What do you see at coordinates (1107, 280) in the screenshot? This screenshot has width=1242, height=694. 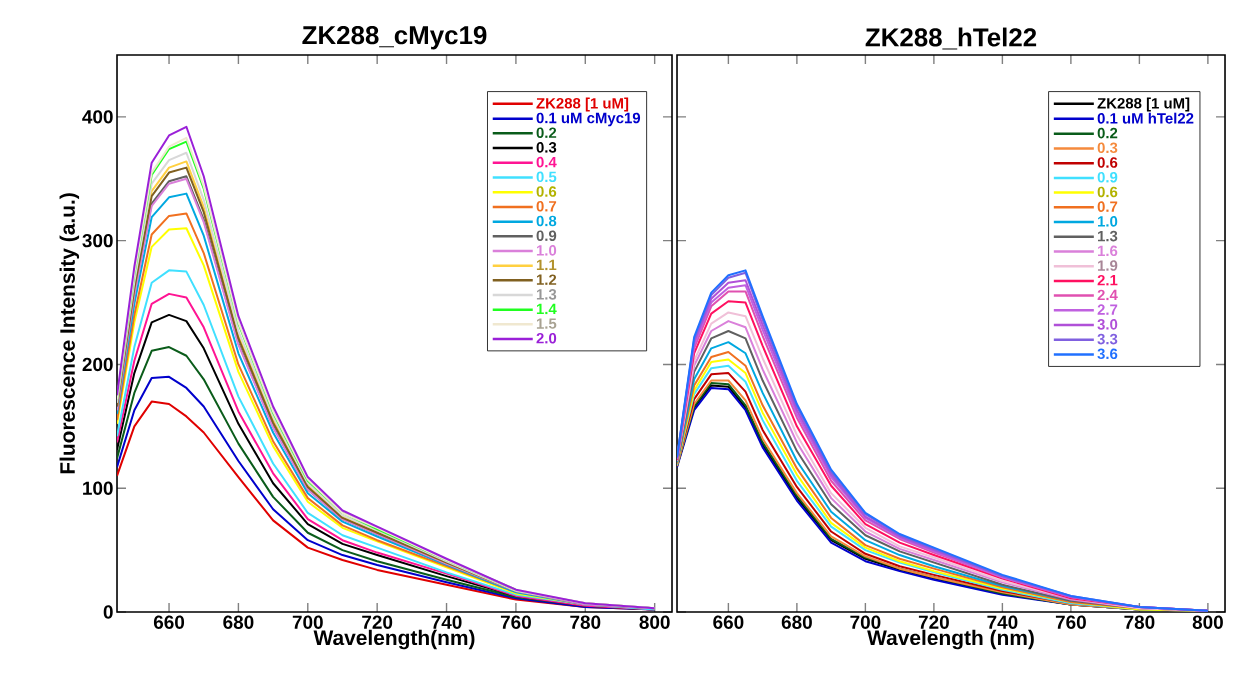 I see `legend-label: 2.1` at bounding box center [1107, 280].